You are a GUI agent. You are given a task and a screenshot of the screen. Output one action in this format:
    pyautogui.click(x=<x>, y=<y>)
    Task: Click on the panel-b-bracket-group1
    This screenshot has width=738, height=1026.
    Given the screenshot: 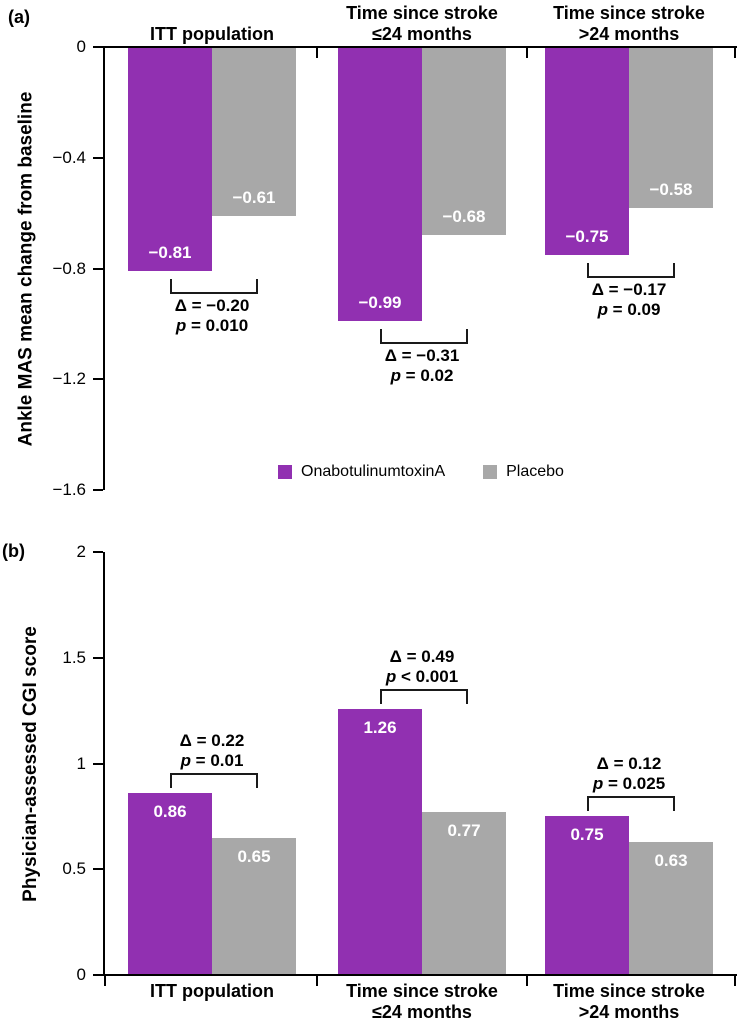 What is the action you would take?
    pyautogui.click(x=214, y=780)
    